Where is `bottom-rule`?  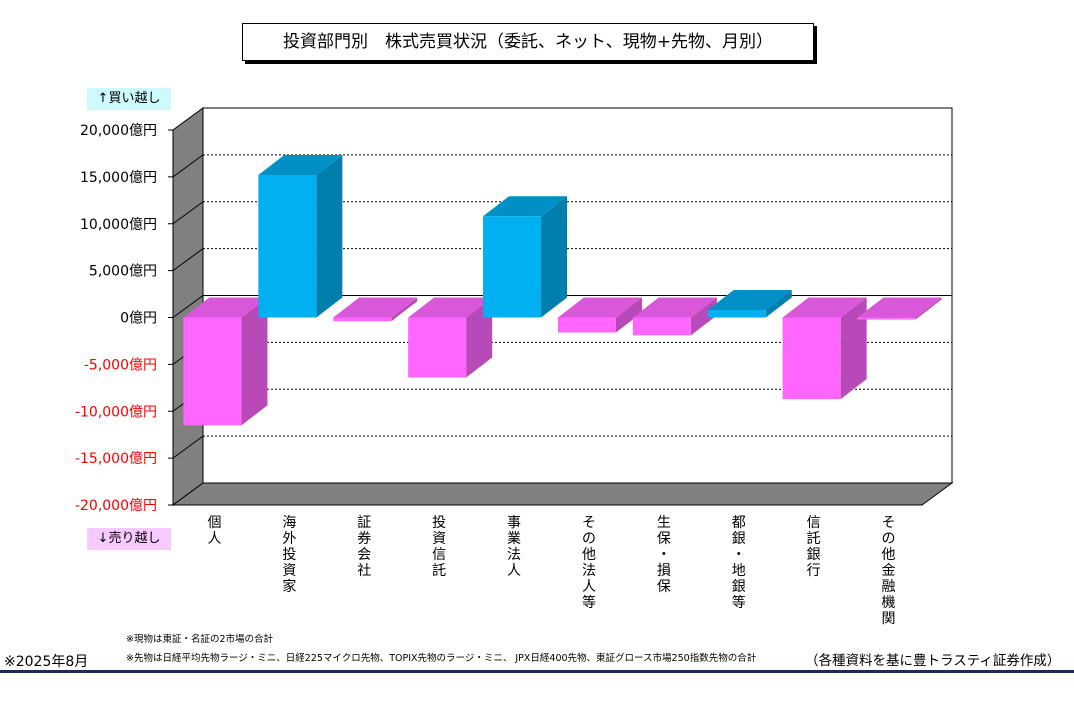
bottom-rule is located at coordinates (537, 671).